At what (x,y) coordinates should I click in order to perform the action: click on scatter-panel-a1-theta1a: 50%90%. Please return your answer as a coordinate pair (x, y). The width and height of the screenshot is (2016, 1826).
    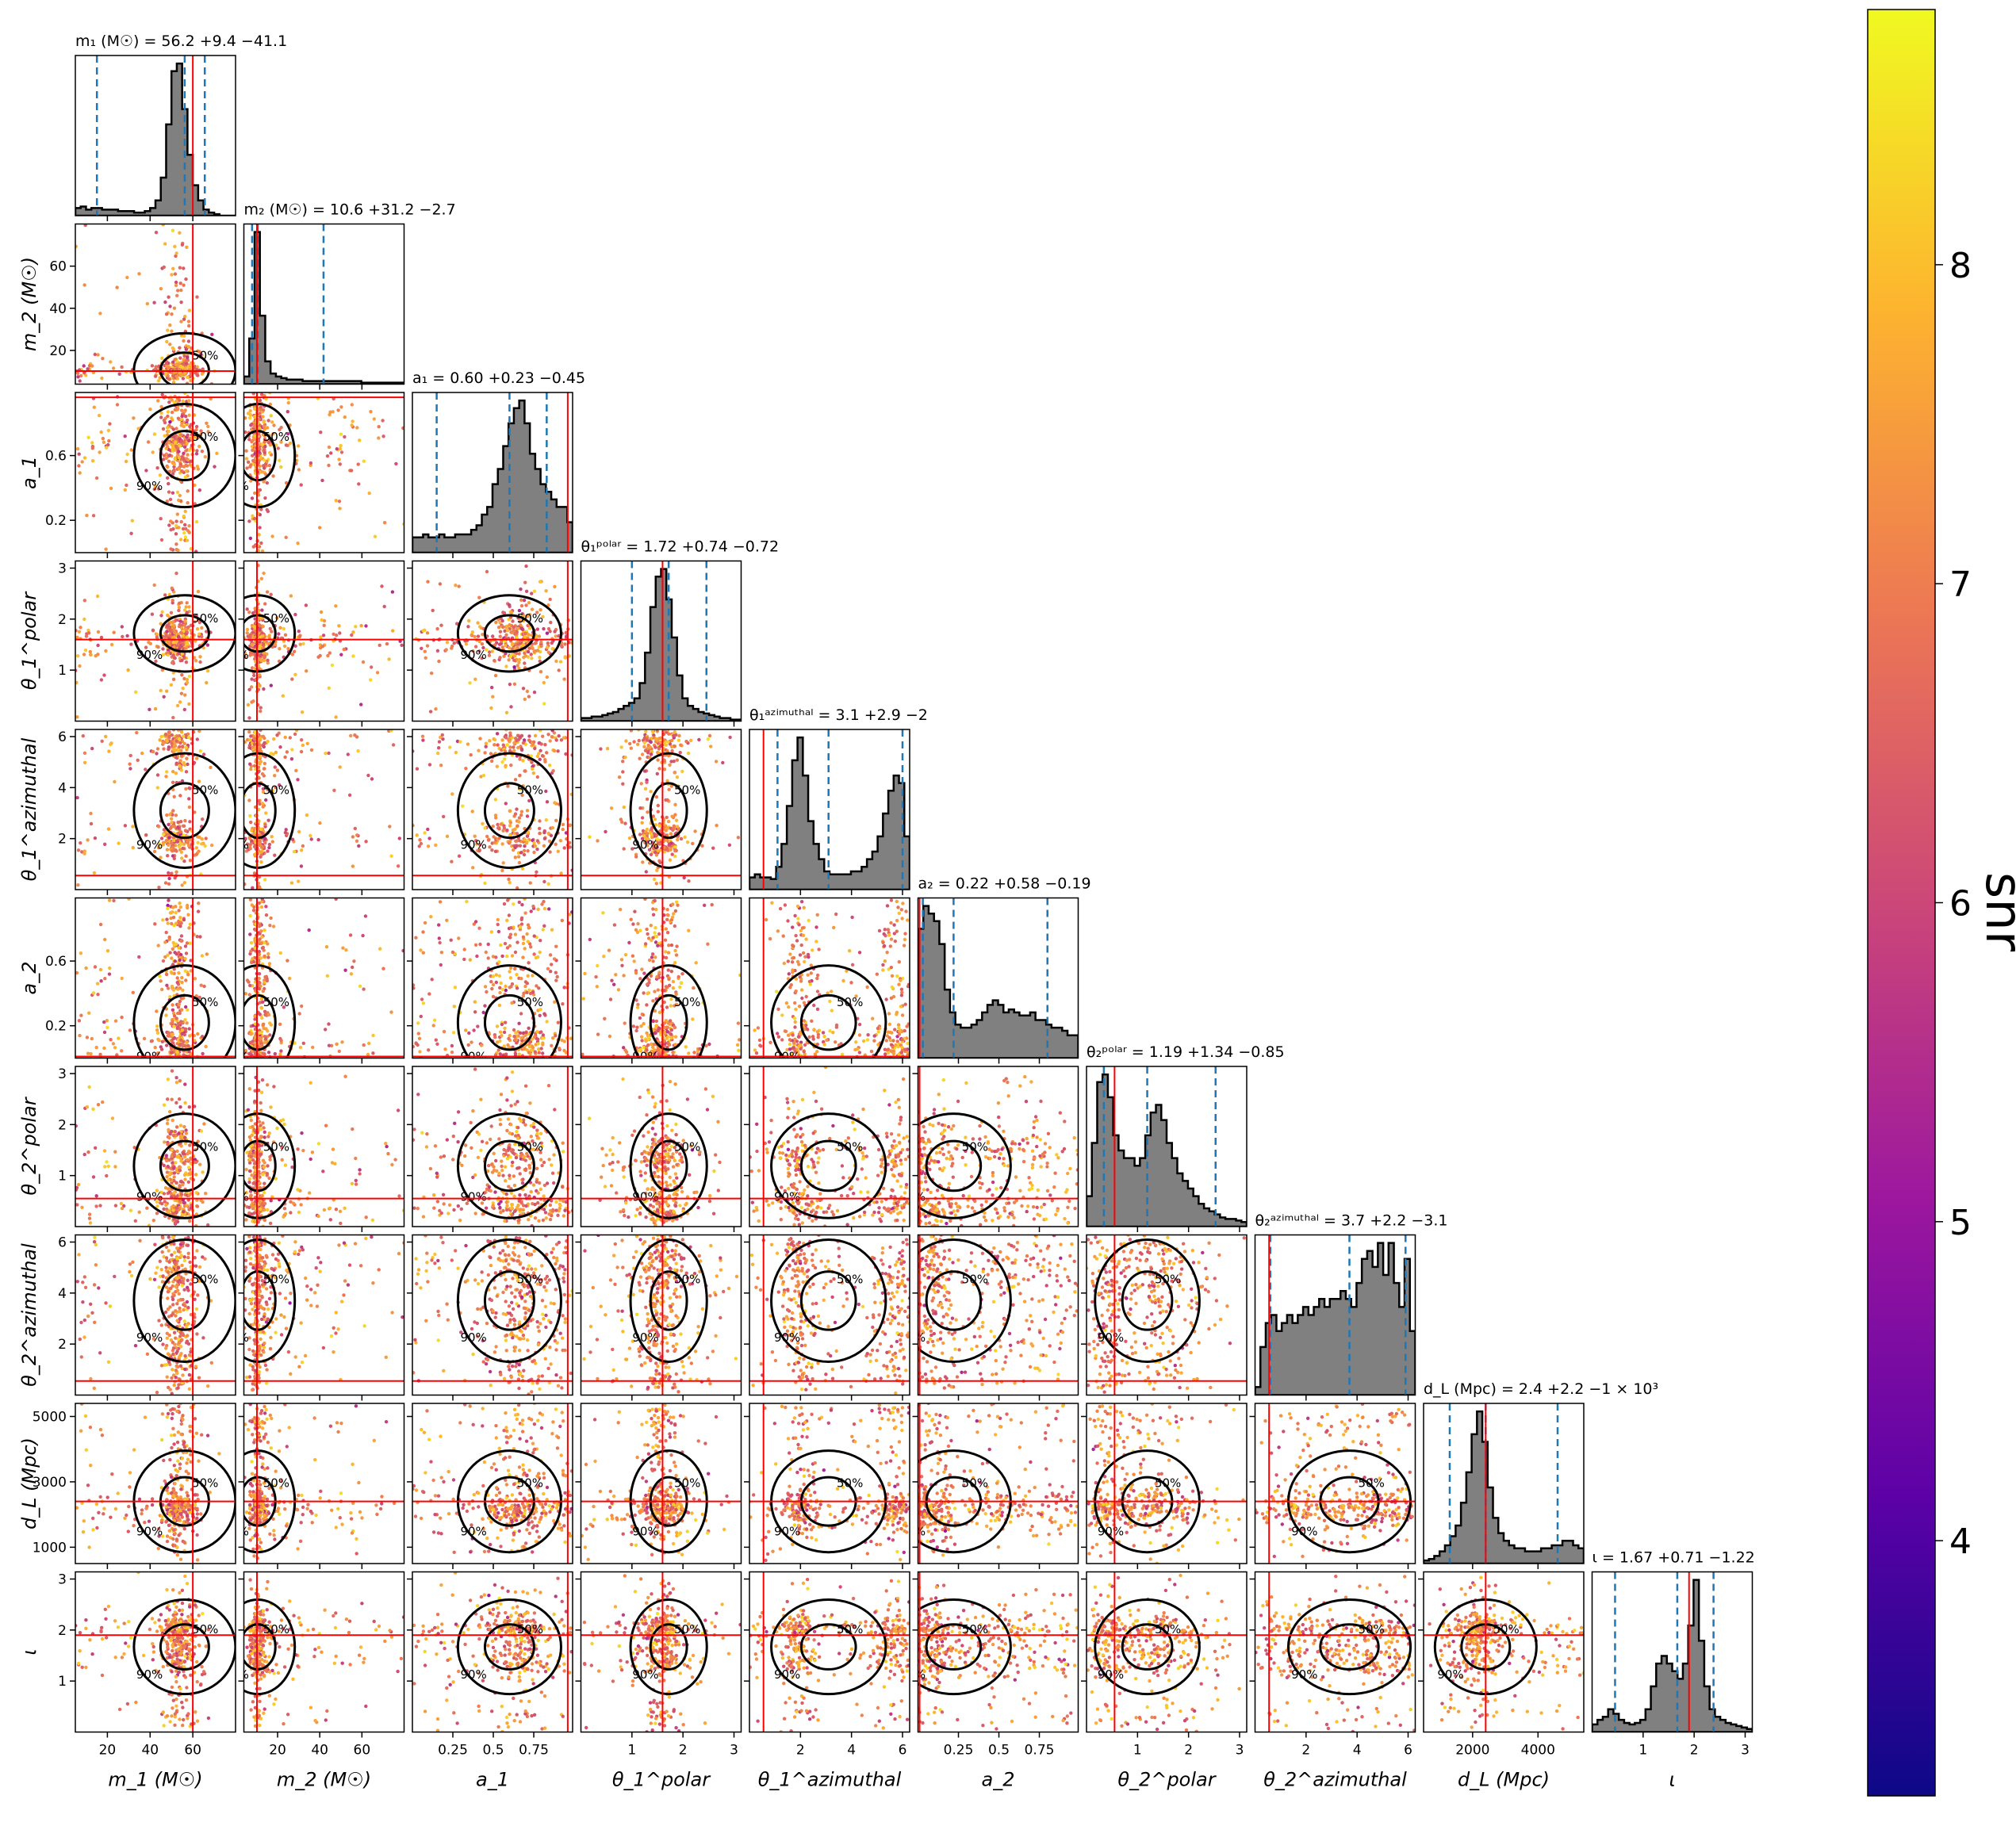
    Looking at the image, I should click on (490, 812).